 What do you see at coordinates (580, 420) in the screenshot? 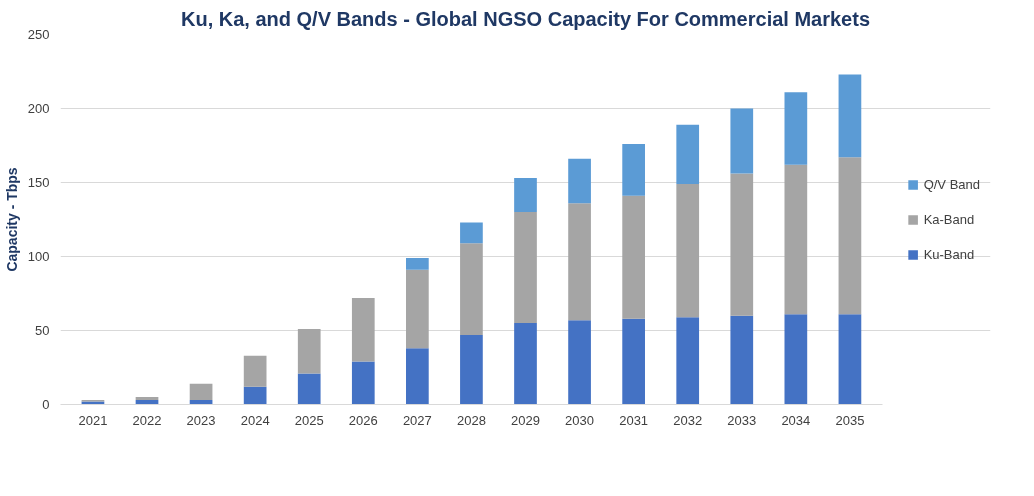
I see `x-tick-label: 2030` at bounding box center [580, 420].